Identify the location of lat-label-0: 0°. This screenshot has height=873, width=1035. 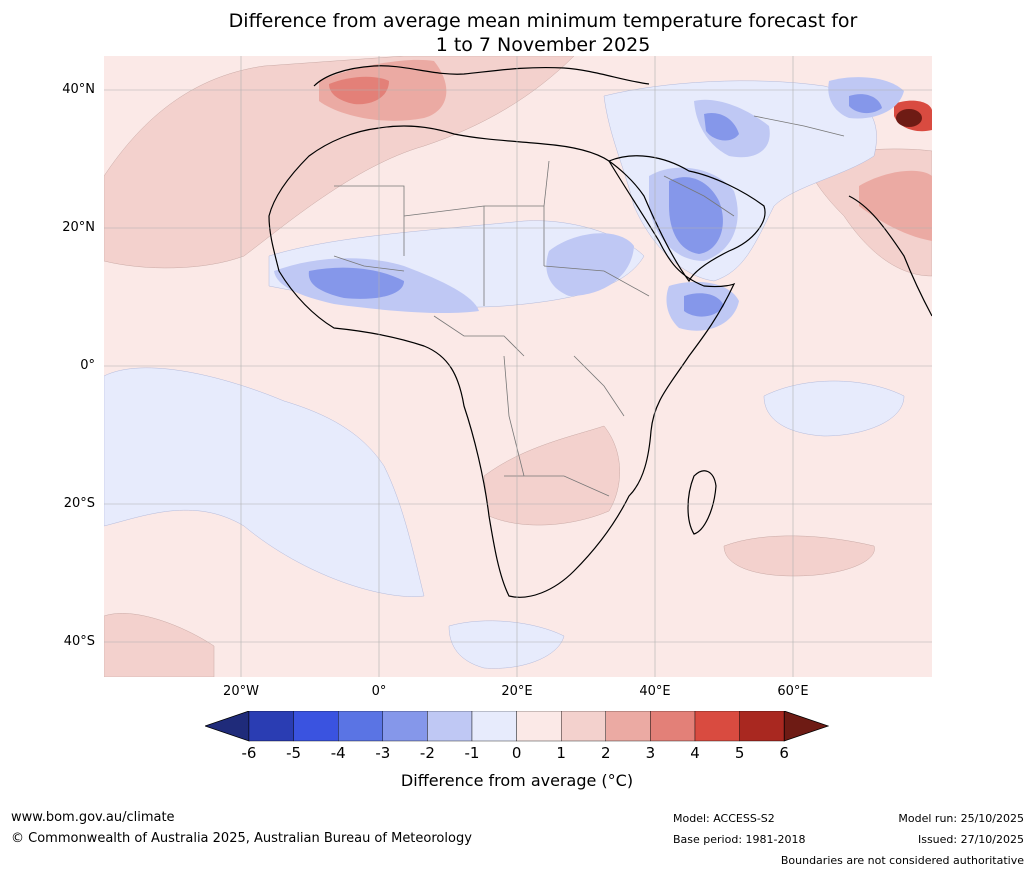
(87, 365).